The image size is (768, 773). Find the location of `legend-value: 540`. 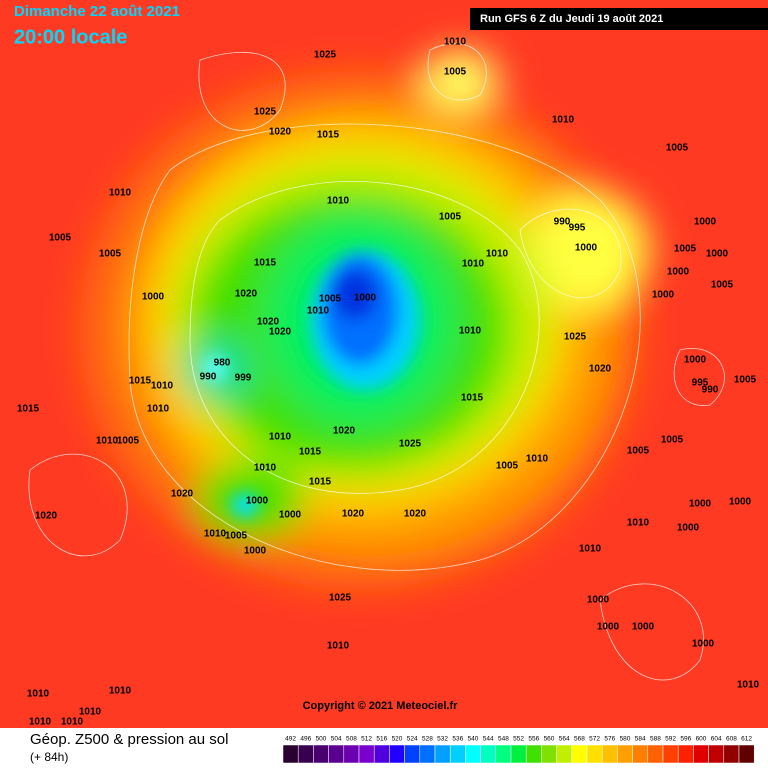

legend-value: 540 is located at coordinates (473, 739).